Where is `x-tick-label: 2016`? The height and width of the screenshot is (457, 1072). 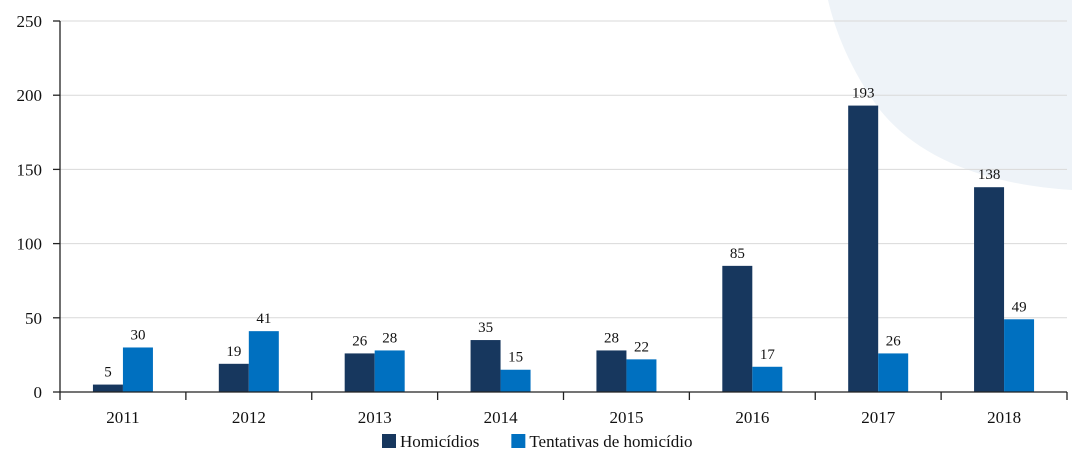
x-tick-label: 2016 is located at coordinates (752, 417).